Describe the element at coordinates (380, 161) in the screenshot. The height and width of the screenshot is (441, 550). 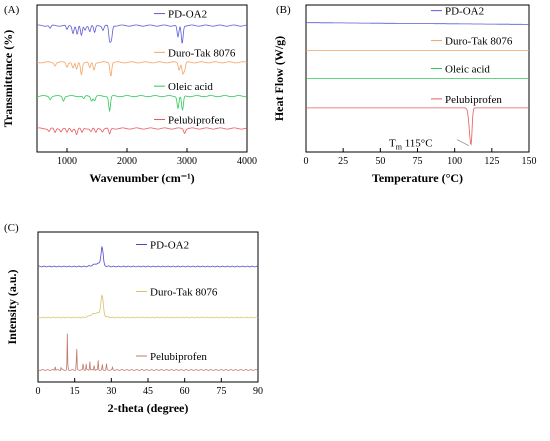
I see `x-tick-label: 50` at that location.